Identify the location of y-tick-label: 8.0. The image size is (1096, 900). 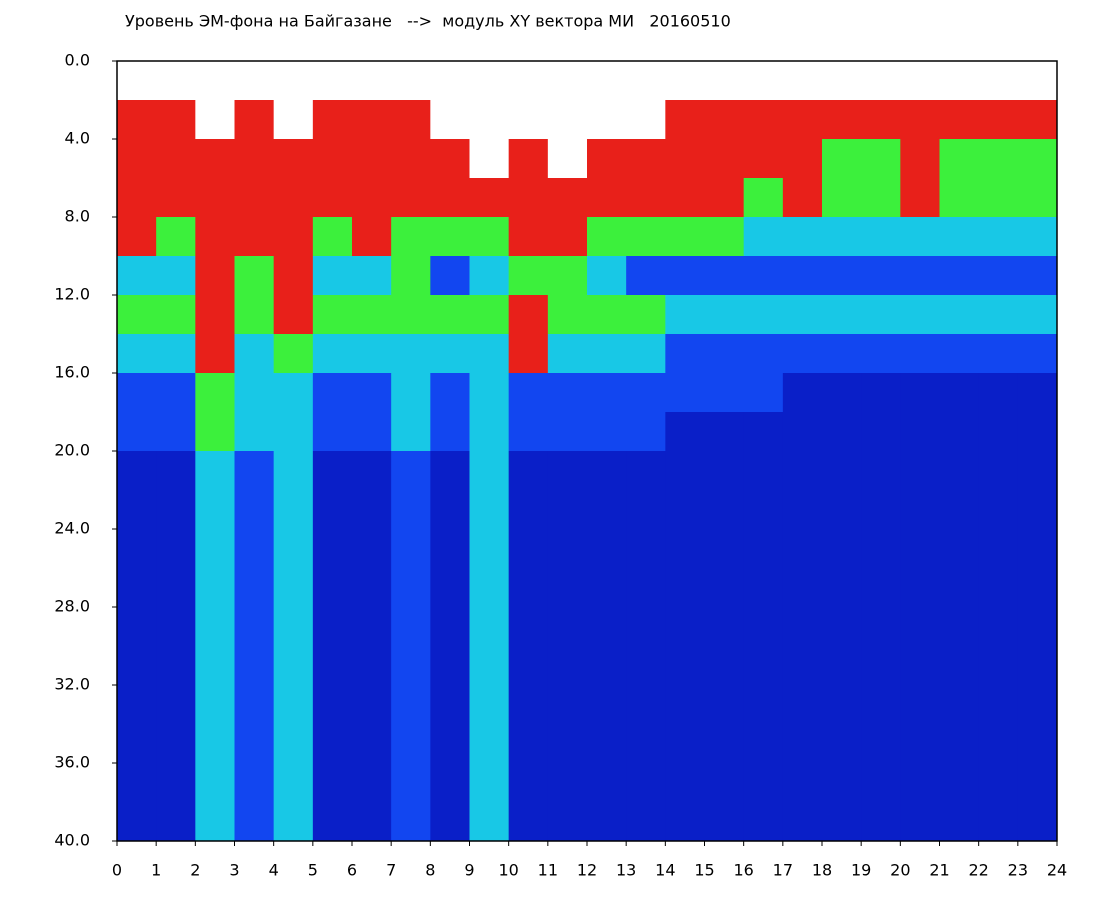
(77, 216).